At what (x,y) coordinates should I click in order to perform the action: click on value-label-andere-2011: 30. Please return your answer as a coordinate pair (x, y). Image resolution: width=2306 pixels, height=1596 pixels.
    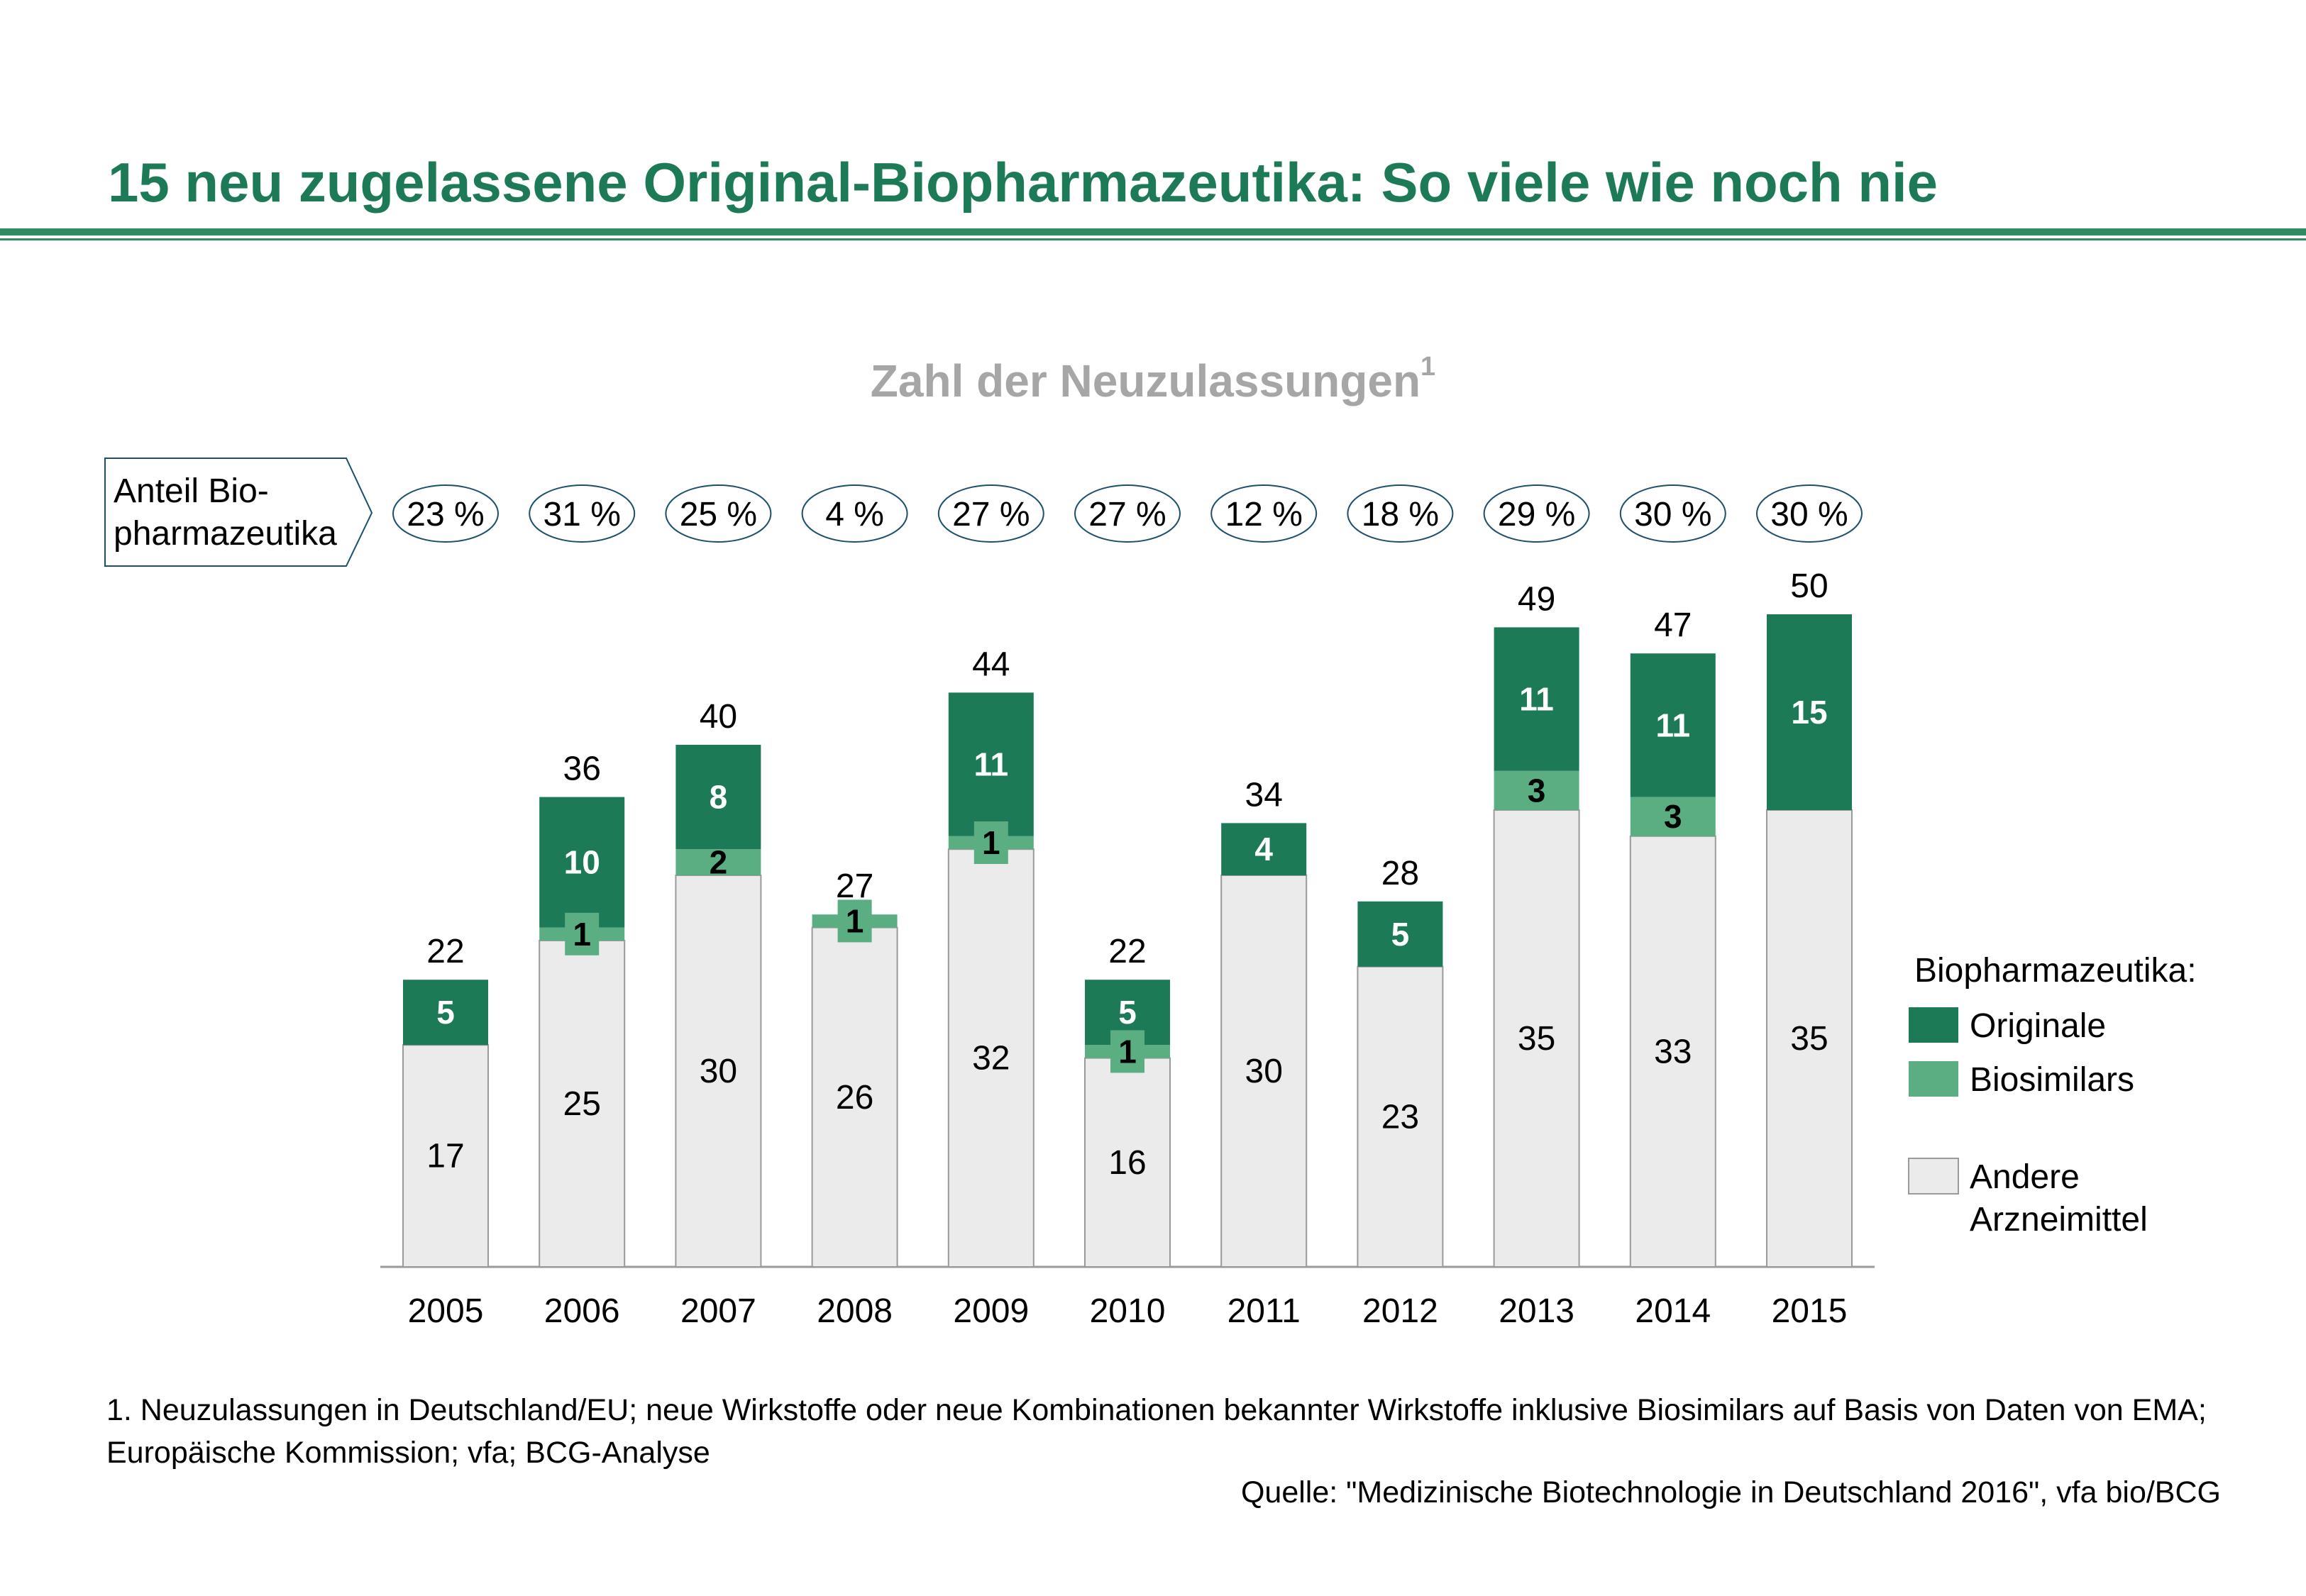
    Looking at the image, I should click on (1264, 1071).